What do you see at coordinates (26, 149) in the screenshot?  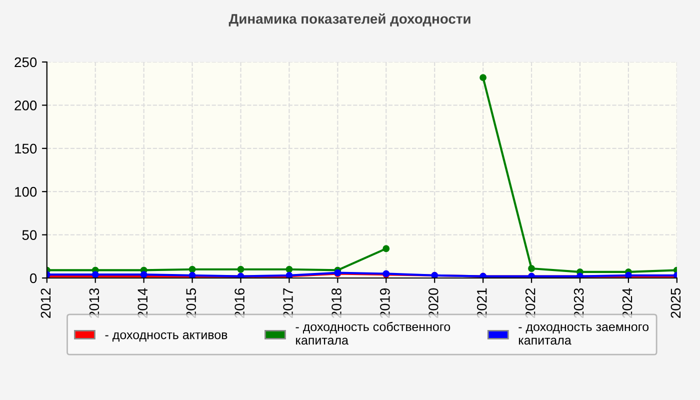 I see `y-tick-label: 150` at bounding box center [26, 149].